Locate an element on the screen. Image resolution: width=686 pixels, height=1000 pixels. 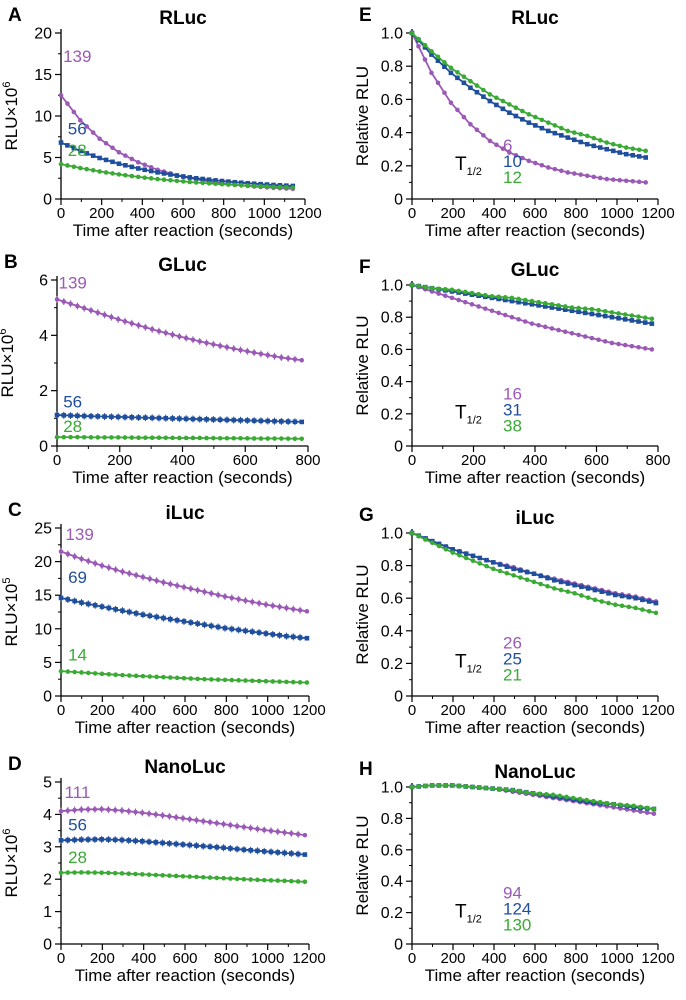
y-axis-label-exponent: 6 is located at coordinates (7, 85).